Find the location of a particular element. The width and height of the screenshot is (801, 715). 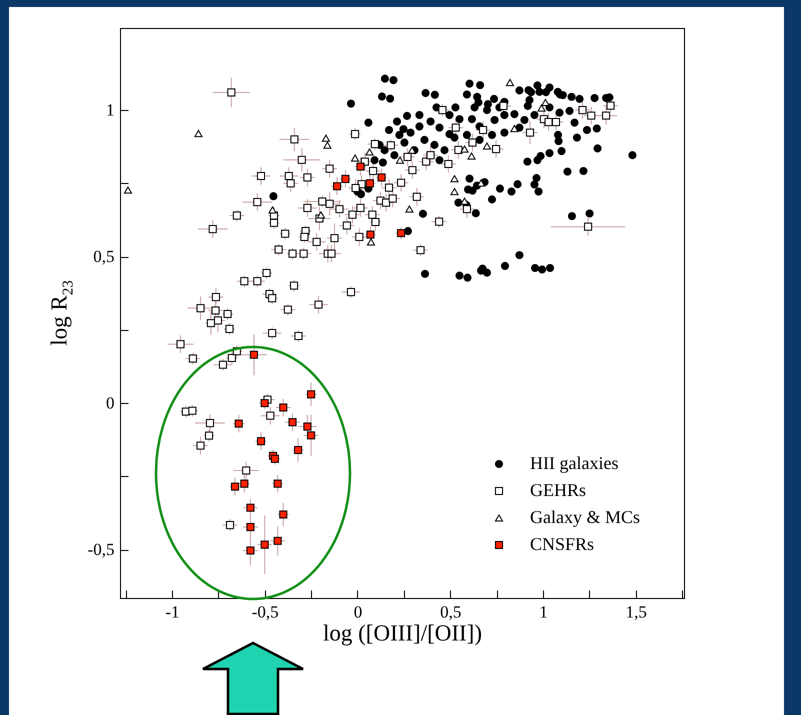

x-tick-label: 1 is located at coordinates (543, 612).